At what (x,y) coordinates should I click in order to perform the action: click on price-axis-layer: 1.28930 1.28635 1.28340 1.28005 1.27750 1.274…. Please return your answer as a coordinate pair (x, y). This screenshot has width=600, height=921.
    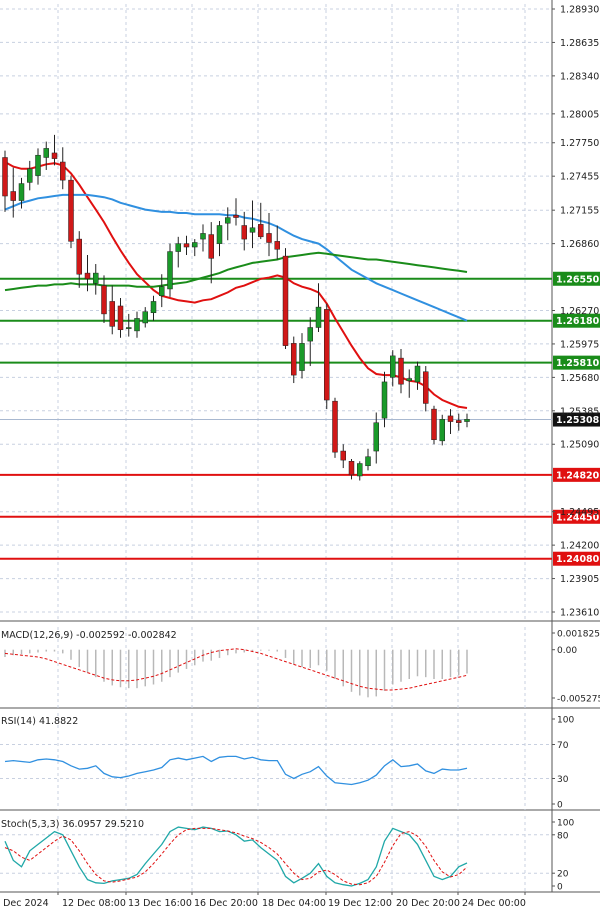
    Looking at the image, I should click on (575, 312).